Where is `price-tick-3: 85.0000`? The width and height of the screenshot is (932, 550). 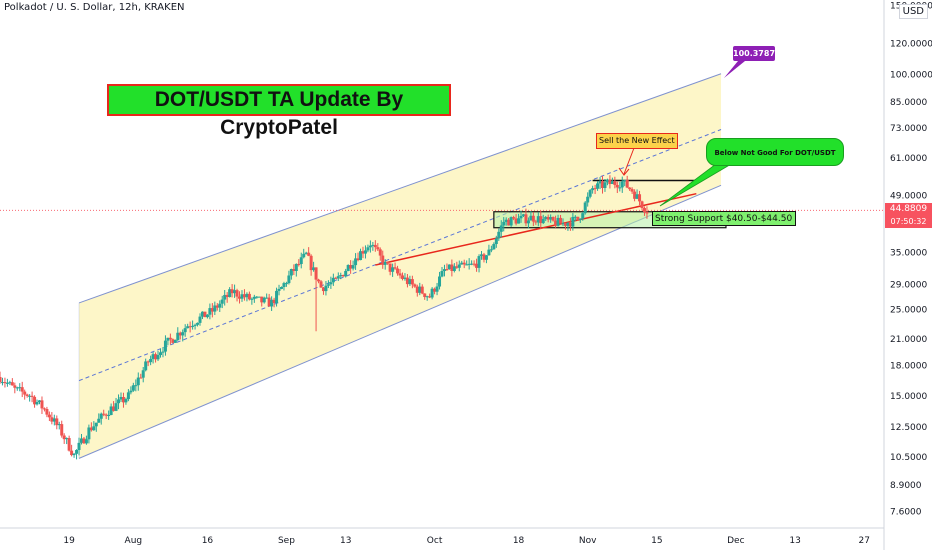 price-tick-3: 85.0000 is located at coordinates (908, 103).